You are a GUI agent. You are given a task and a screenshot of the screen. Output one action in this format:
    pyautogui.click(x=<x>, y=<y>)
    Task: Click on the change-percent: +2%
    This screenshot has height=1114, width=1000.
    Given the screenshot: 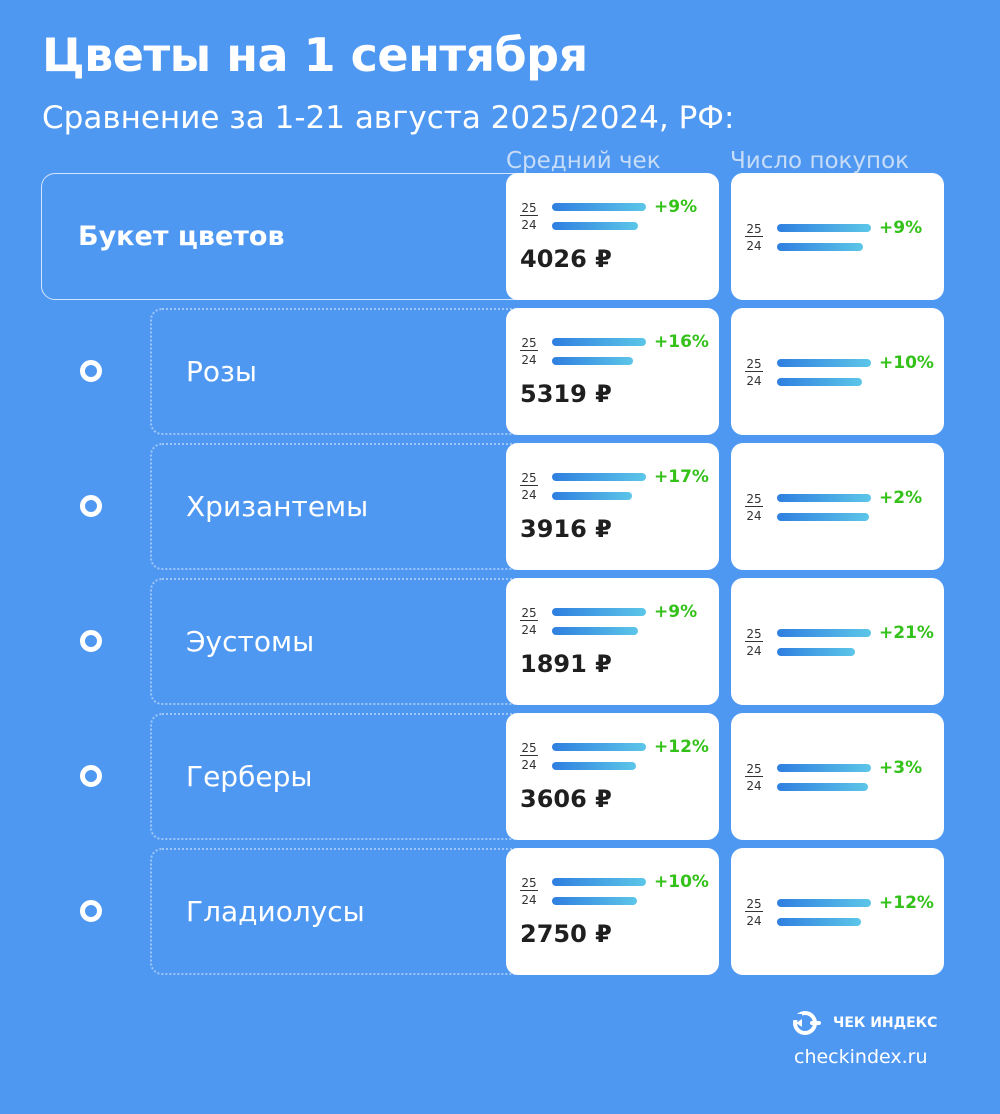 What is the action you would take?
    pyautogui.click(x=901, y=498)
    